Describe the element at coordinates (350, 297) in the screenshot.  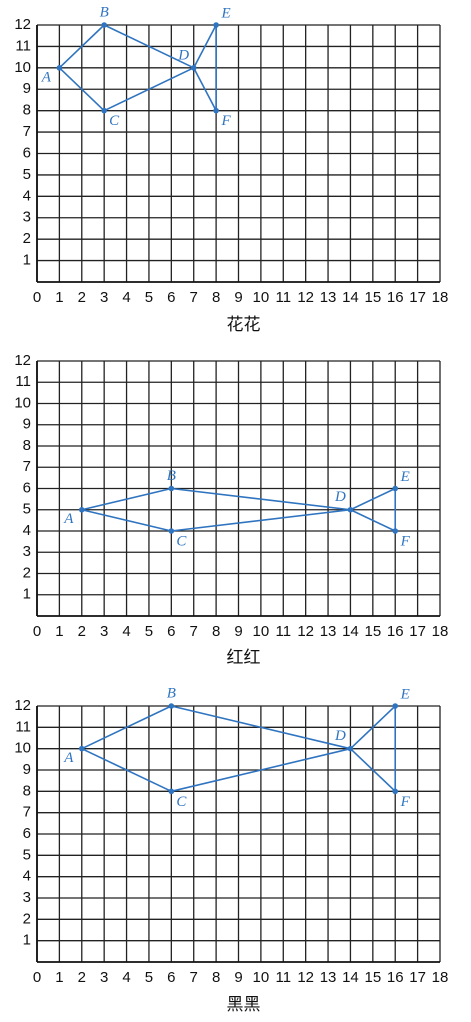
I see `x-tick-label: 14` at that location.